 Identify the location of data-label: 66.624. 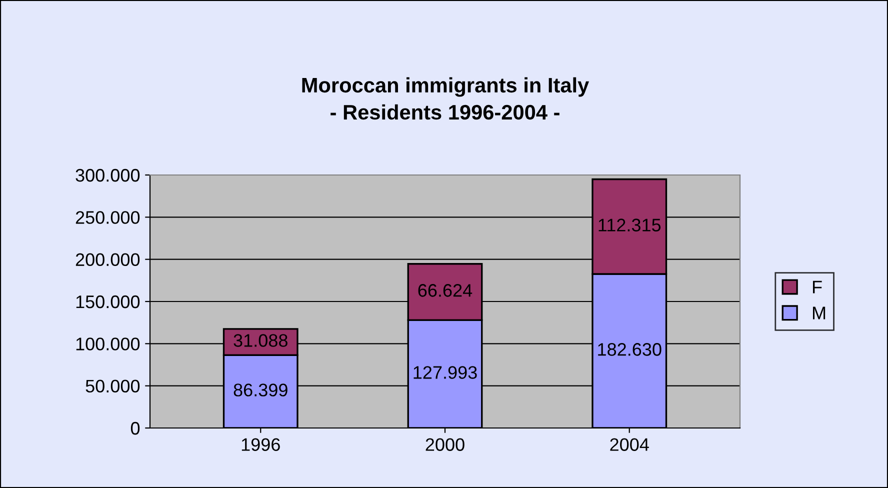
(445, 290).